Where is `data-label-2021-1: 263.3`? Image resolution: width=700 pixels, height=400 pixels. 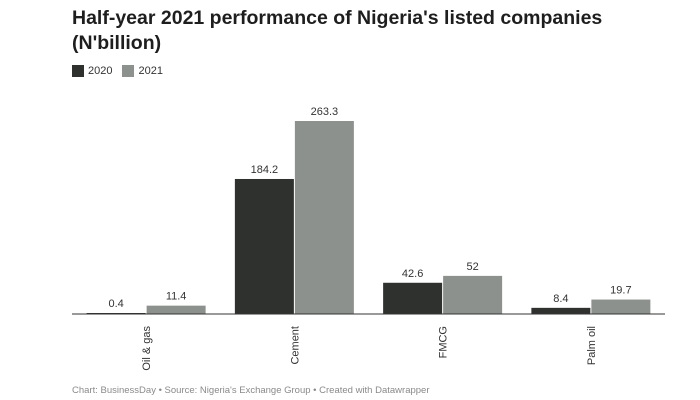
data-label-2021-1: 263.3 is located at coordinates (325, 112).